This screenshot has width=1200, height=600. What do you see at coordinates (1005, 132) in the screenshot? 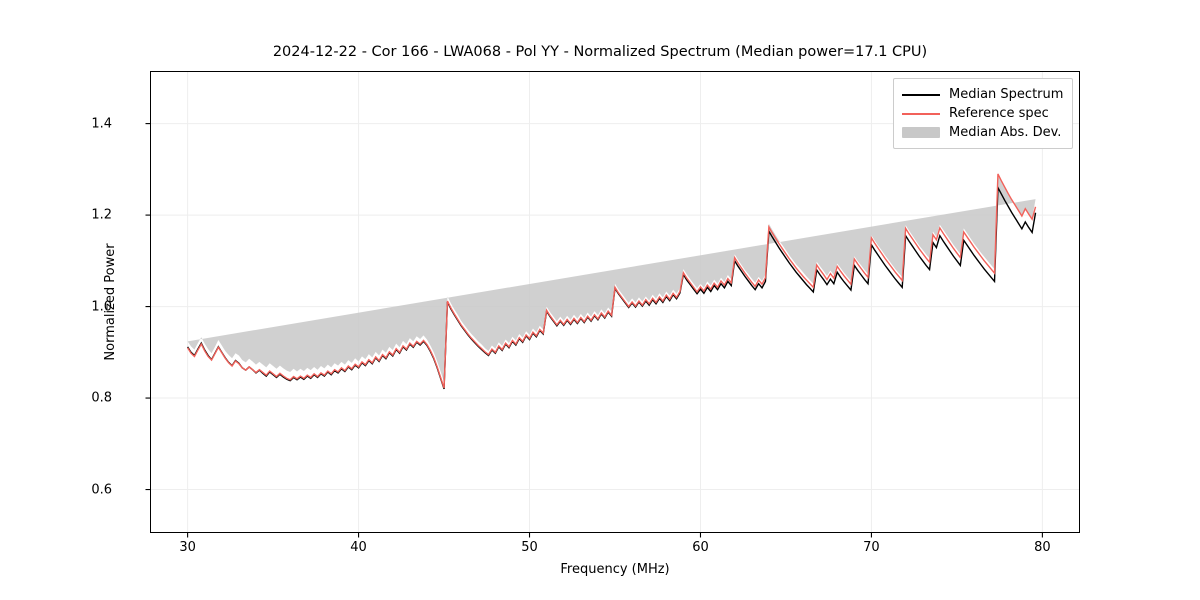
I see `legend-item-label: Median Abs. Dev.` at bounding box center [1005, 132].